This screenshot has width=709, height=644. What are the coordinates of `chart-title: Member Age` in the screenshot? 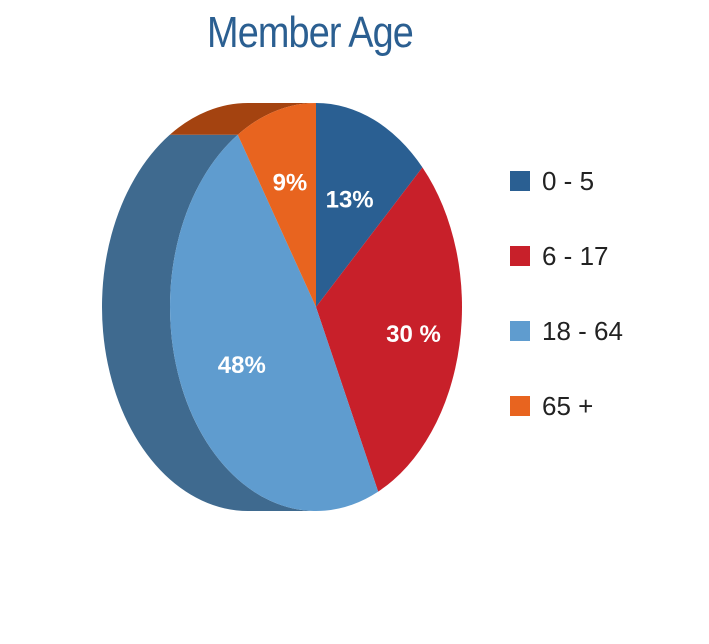 It's located at (310, 32).